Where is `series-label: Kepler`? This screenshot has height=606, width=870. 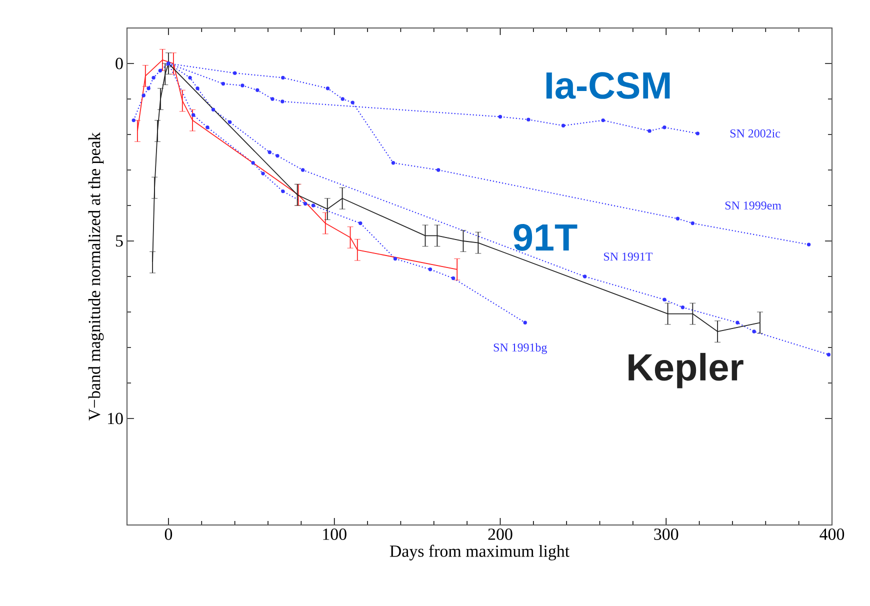 series-label: Kepler is located at coordinates (686, 370).